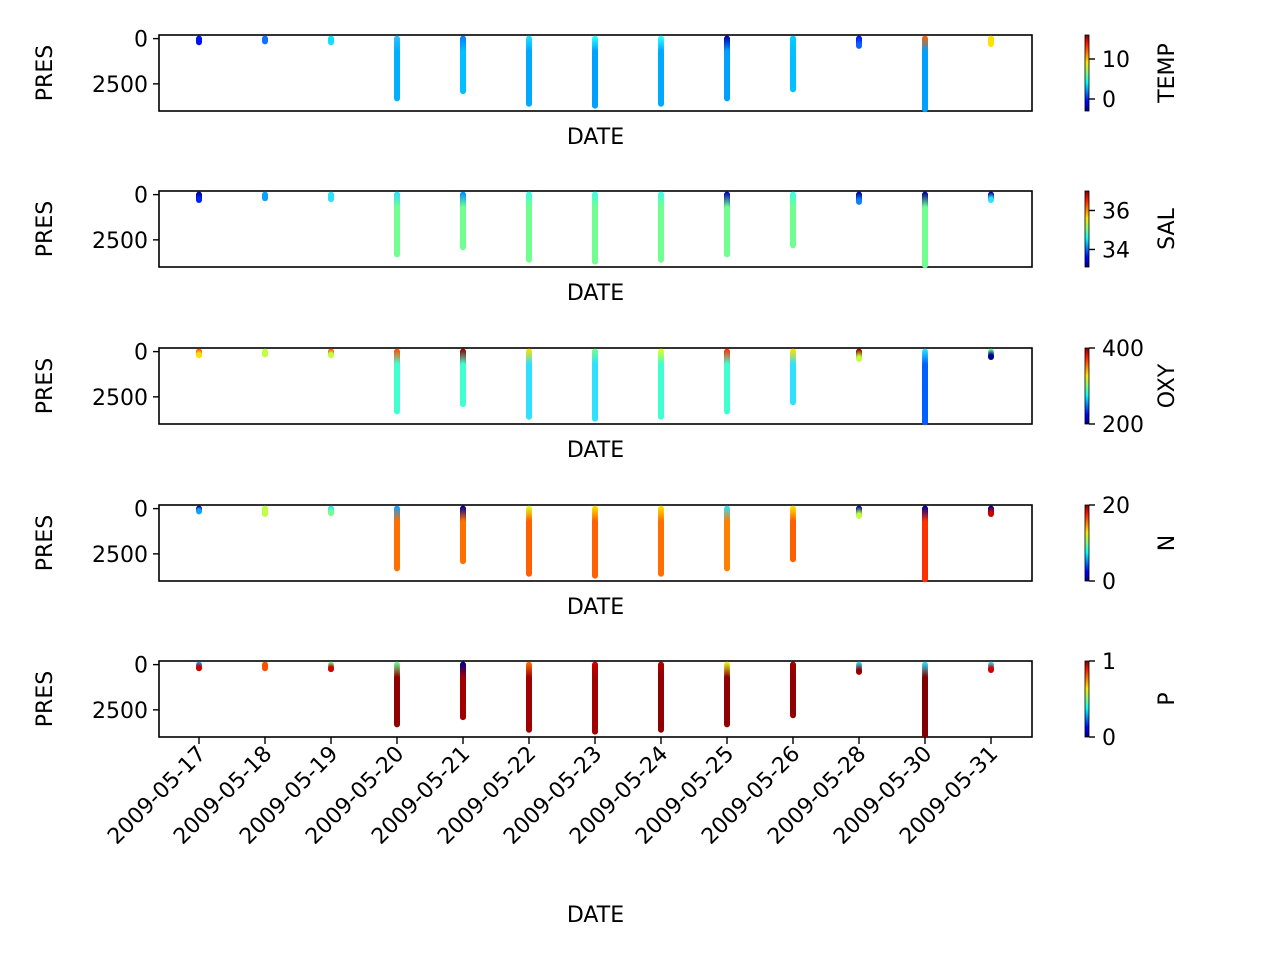 This screenshot has width=1280, height=965. What do you see at coordinates (606, 89) in the screenshot?
I see `panel-temp: 0 2500 PRES DATE 0 10 TEMP` at bounding box center [606, 89].